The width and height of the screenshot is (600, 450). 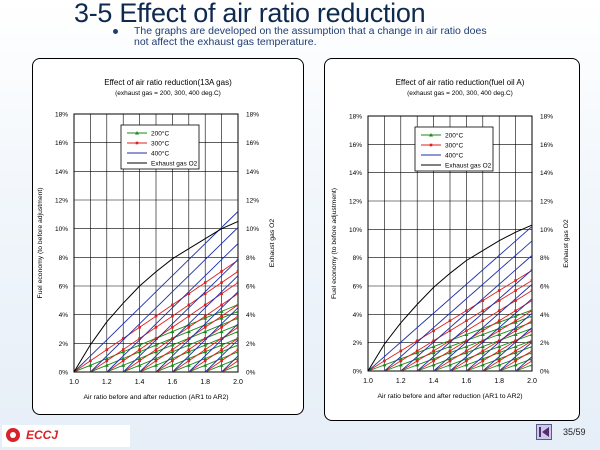 I want to click on y-tick-label: 16%, so click(x=355, y=145).